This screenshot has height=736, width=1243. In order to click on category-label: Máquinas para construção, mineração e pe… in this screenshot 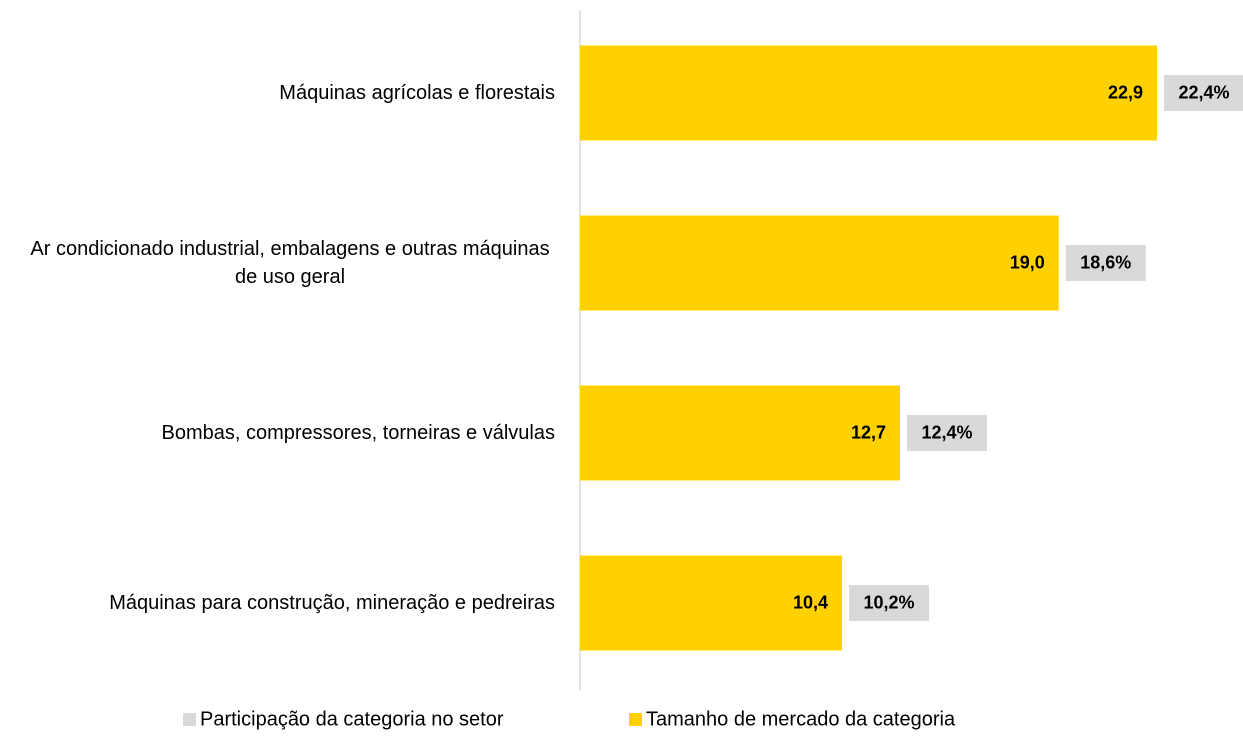, I will do `click(332, 603)`.